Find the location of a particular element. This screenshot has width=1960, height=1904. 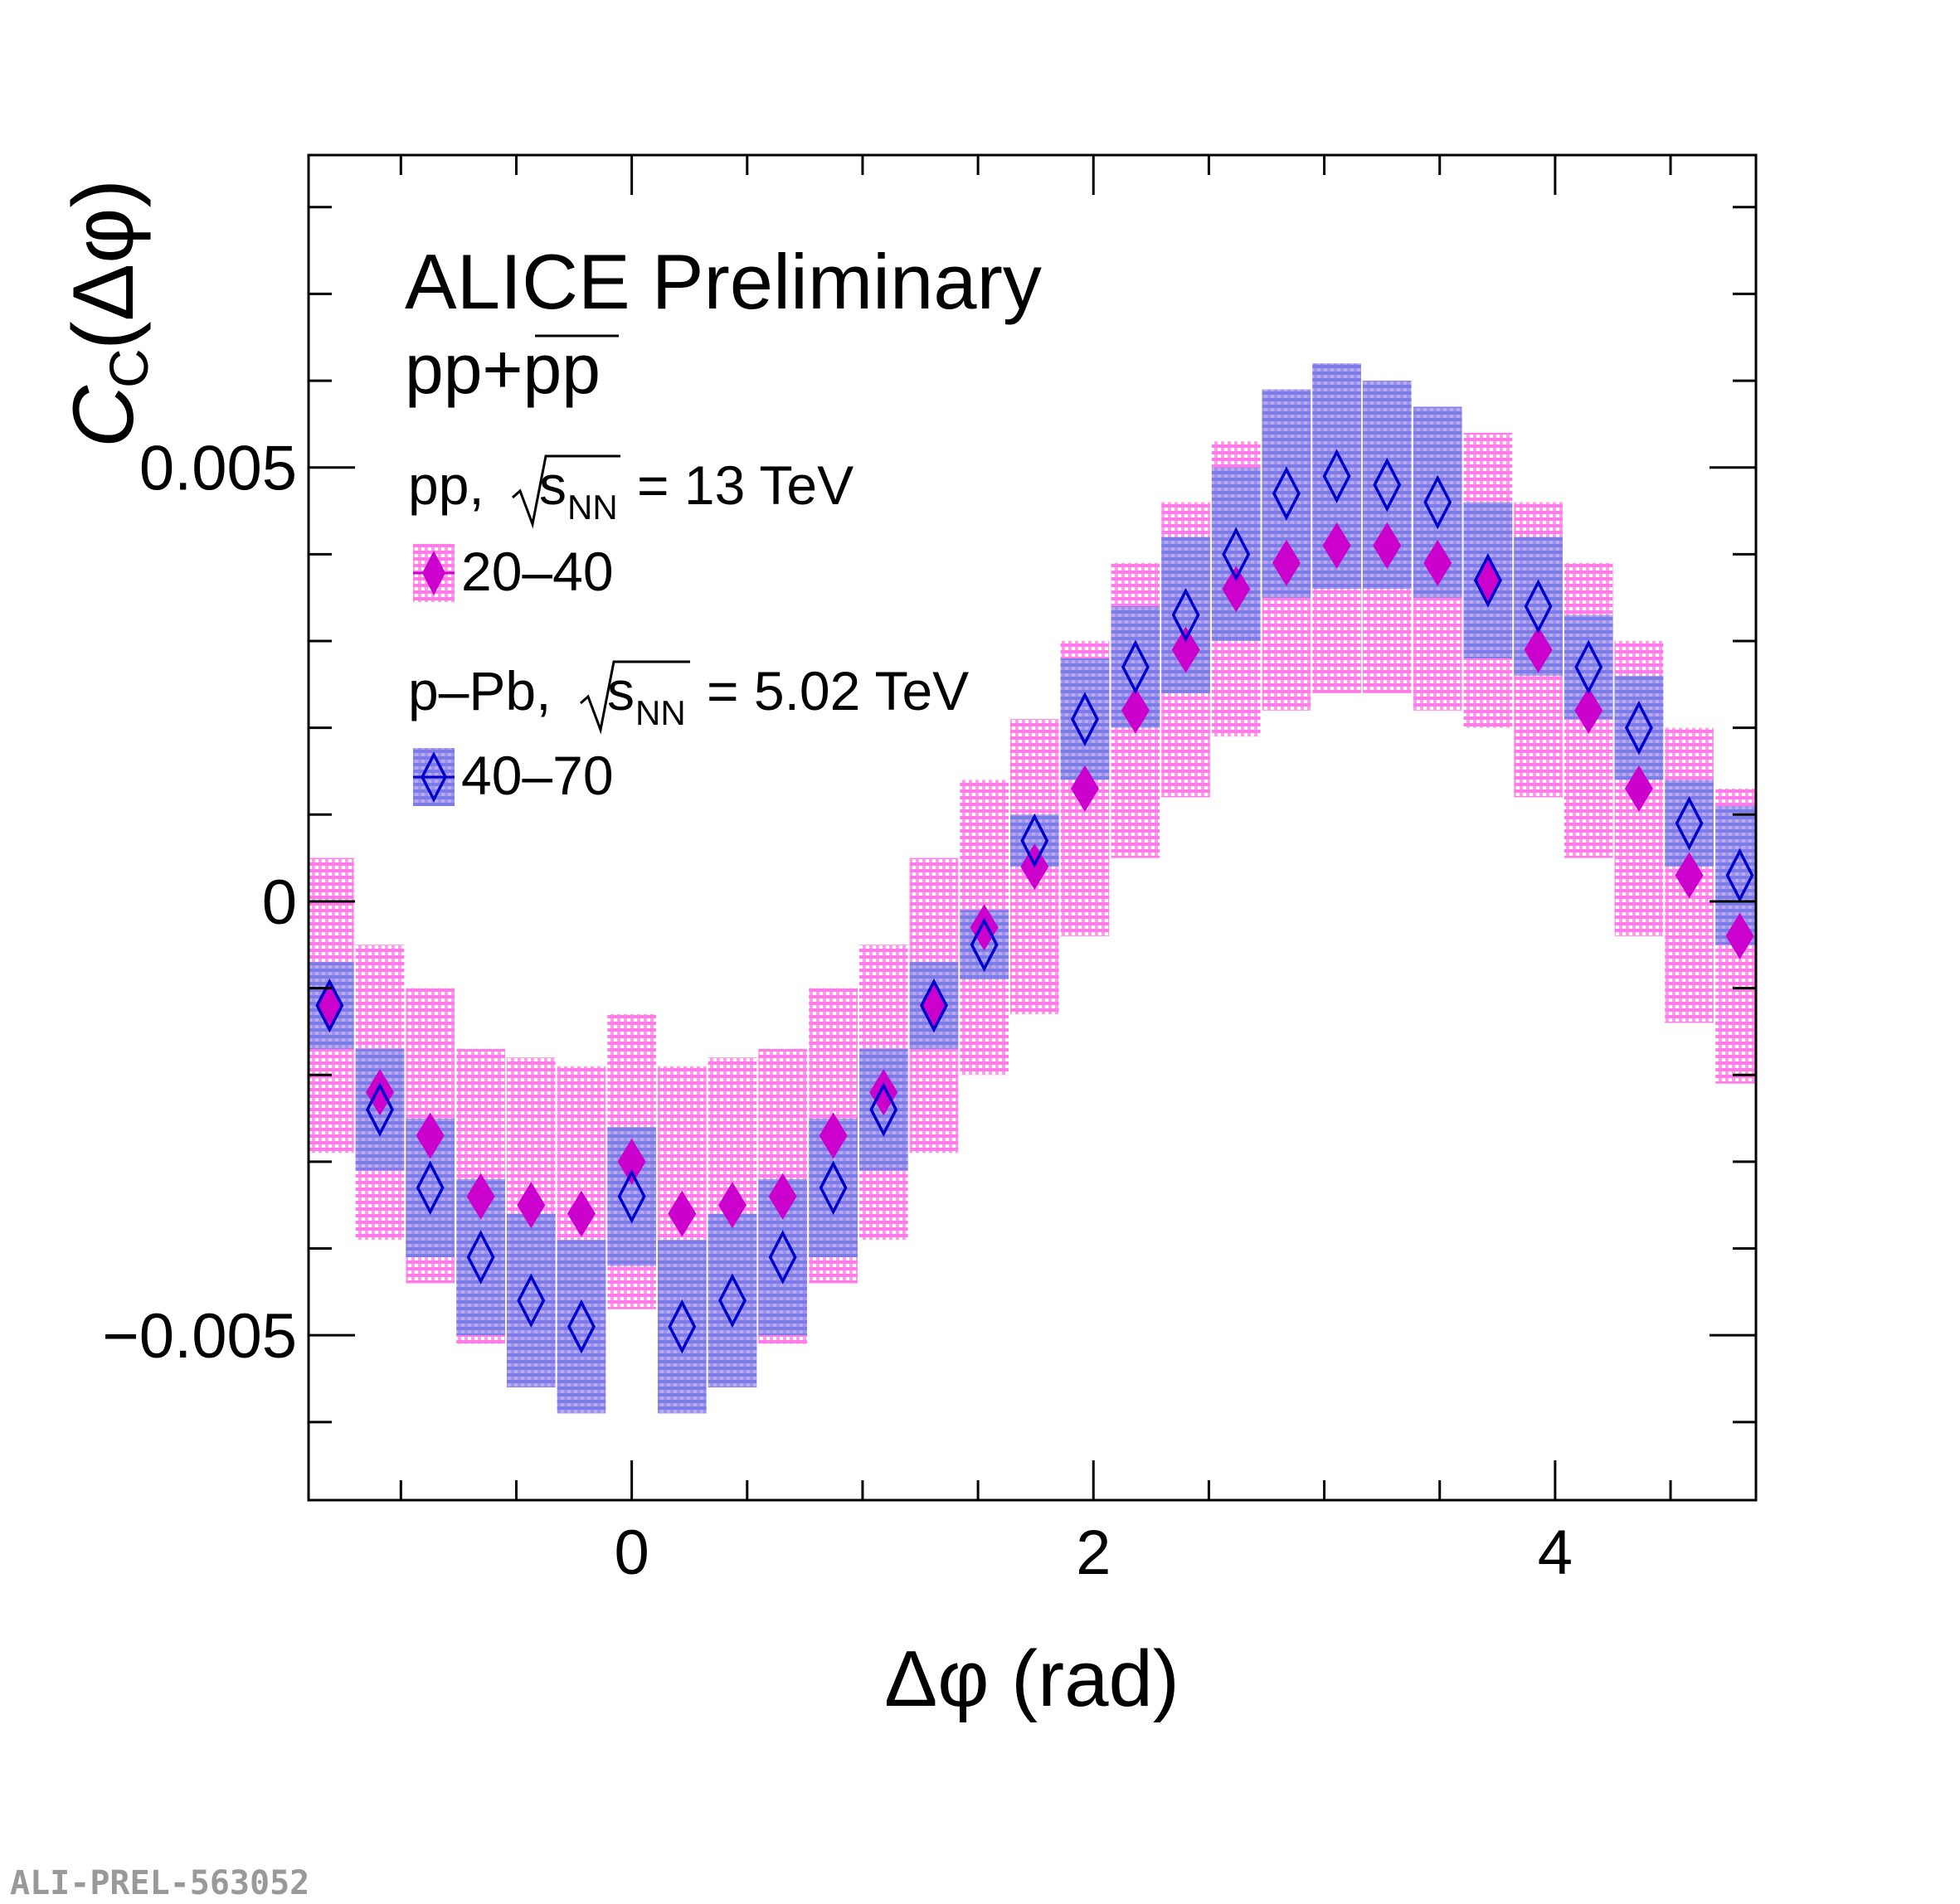

legend-group2-energy: = 5.02 TeV is located at coordinates (838, 690).